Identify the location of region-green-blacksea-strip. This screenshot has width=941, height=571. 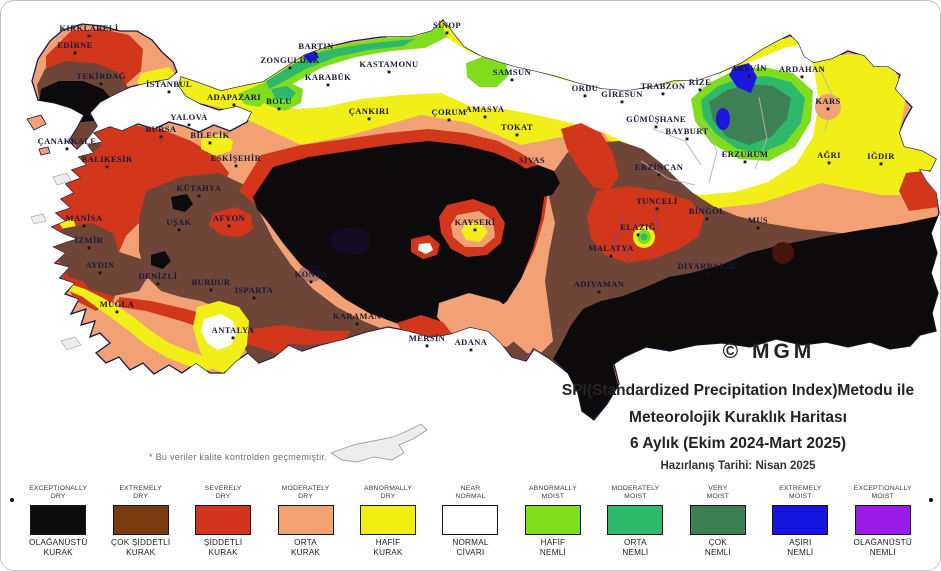
(340, 64).